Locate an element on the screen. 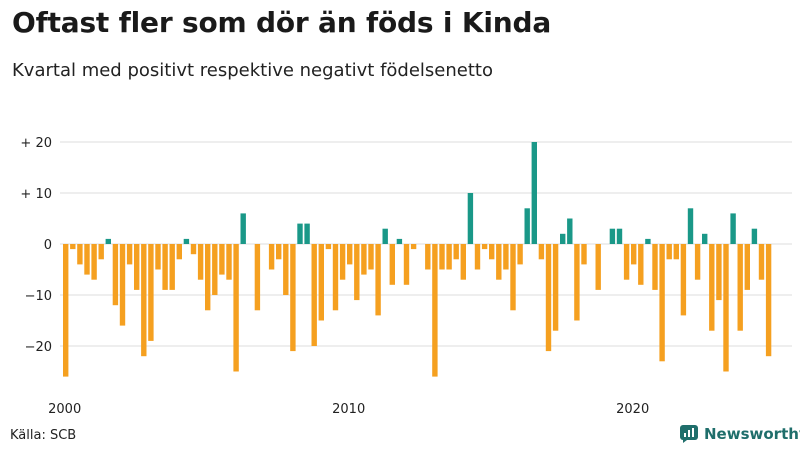  y-tick-label: + 10 is located at coordinates (36, 194).